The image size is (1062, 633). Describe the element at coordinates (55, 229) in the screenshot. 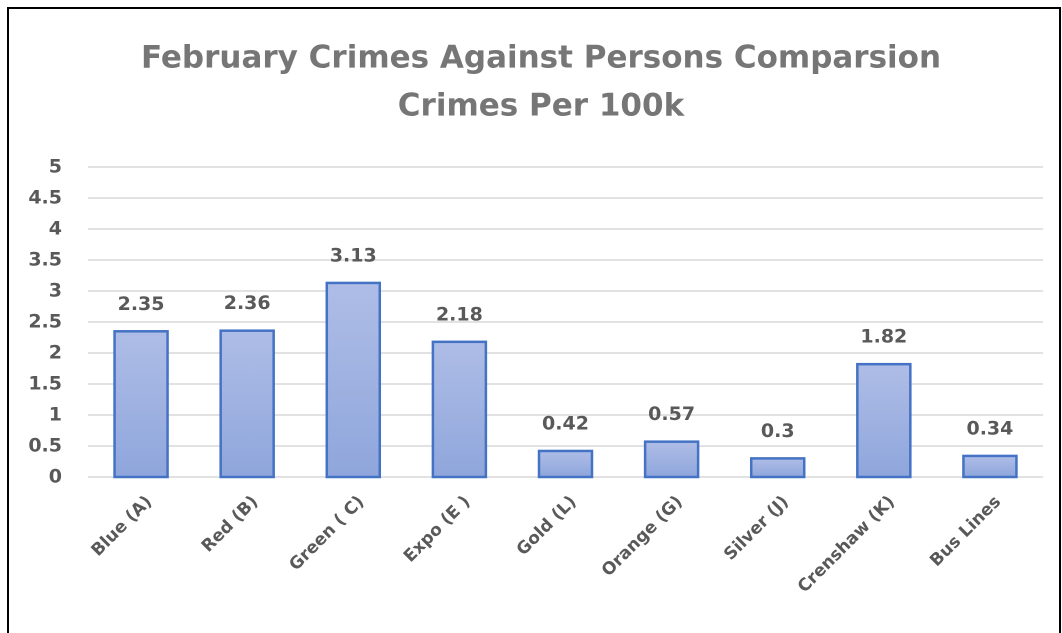

I see `y-tick-label: 4` at that location.